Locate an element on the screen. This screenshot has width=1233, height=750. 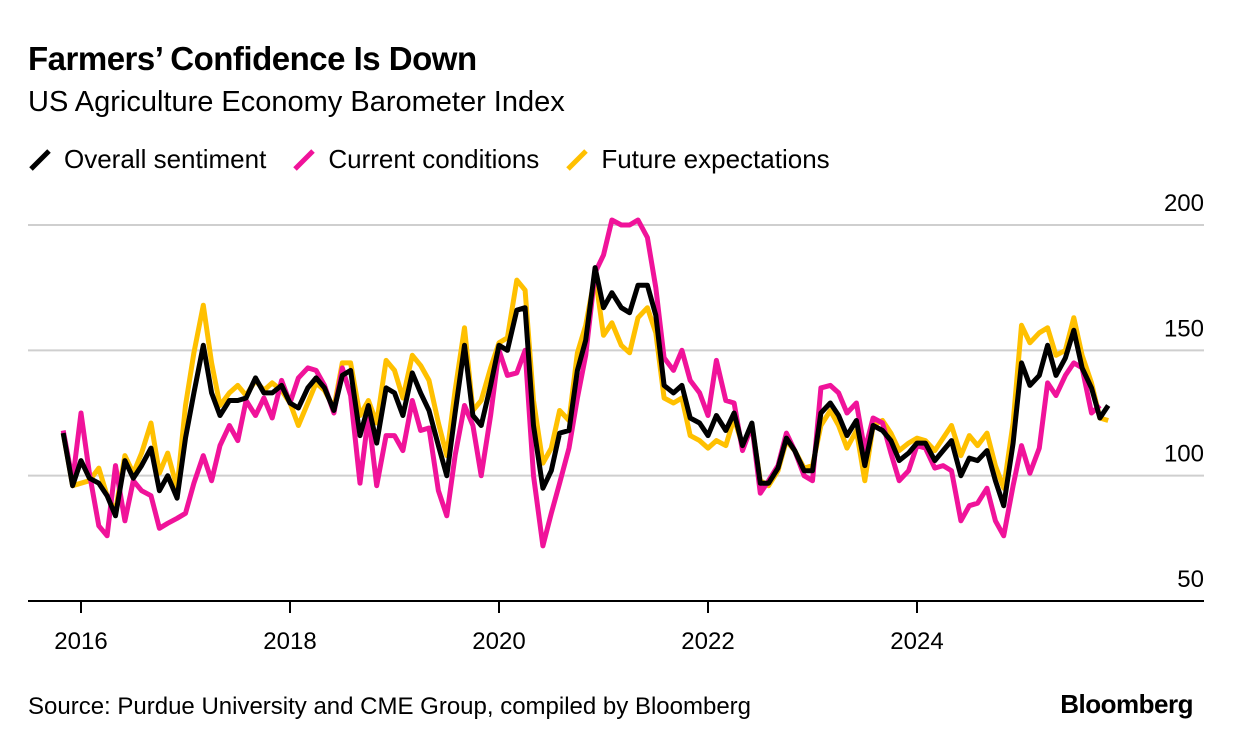
bloomberg-logo: Bloomberg is located at coordinates (1126, 704).